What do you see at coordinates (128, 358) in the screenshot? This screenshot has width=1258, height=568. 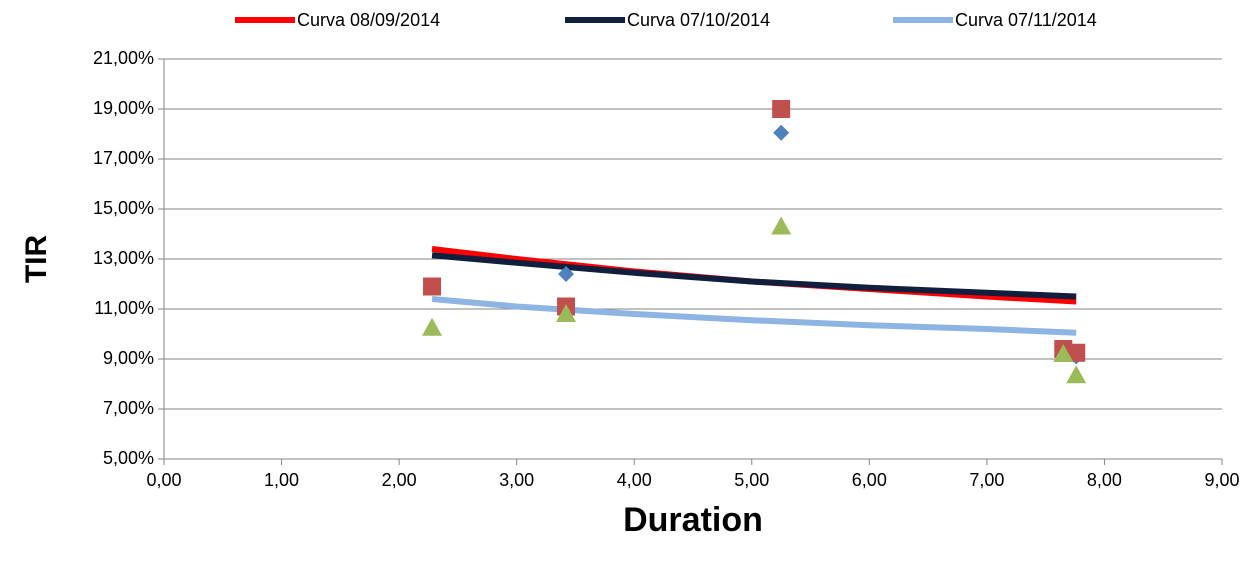 I see `y-tick-label: 9,00%` at bounding box center [128, 358].